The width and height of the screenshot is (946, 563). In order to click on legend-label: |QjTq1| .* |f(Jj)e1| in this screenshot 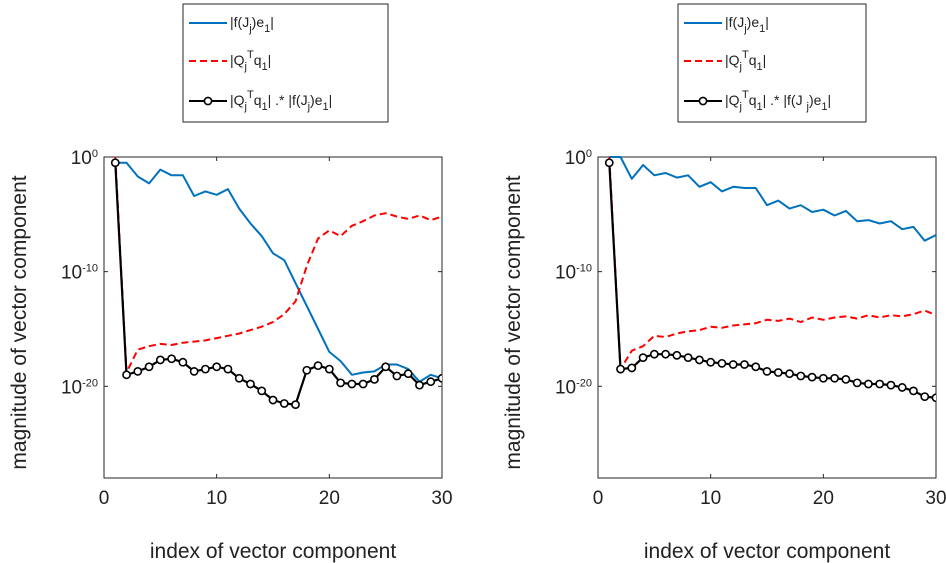, I will do `click(281, 101)`.